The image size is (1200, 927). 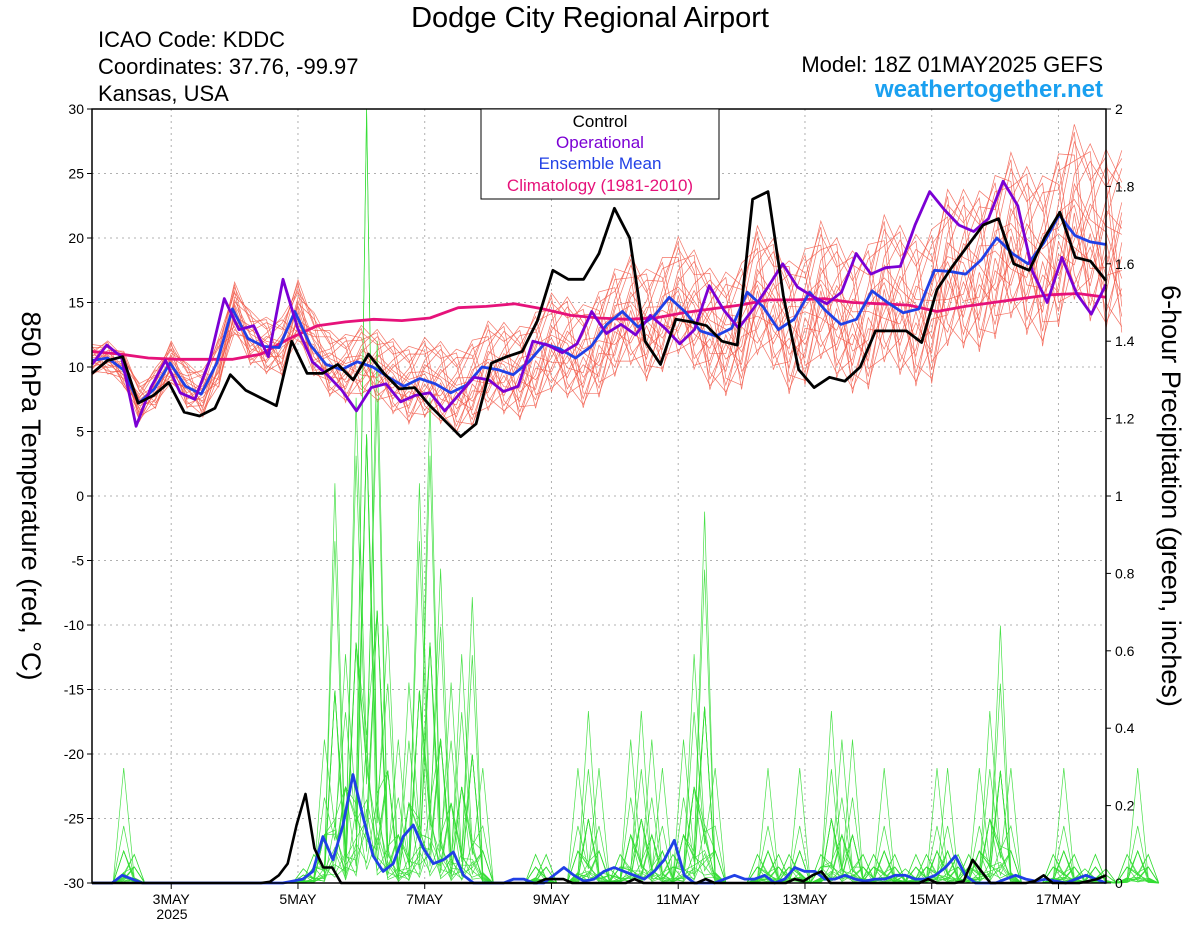 What do you see at coordinates (74, 625) in the screenshot?
I see `left-tick-label: -10` at bounding box center [74, 625].